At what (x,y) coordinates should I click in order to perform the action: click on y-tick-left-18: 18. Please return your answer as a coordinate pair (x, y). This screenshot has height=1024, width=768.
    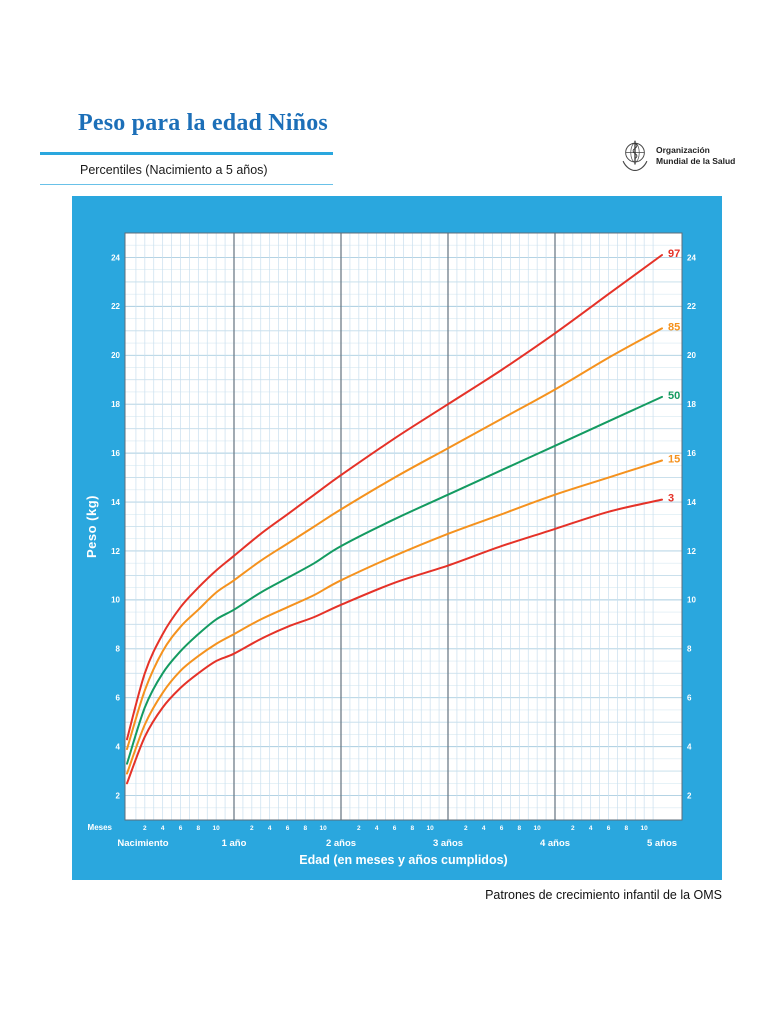
    Looking at the image, I should click on (115, 404).